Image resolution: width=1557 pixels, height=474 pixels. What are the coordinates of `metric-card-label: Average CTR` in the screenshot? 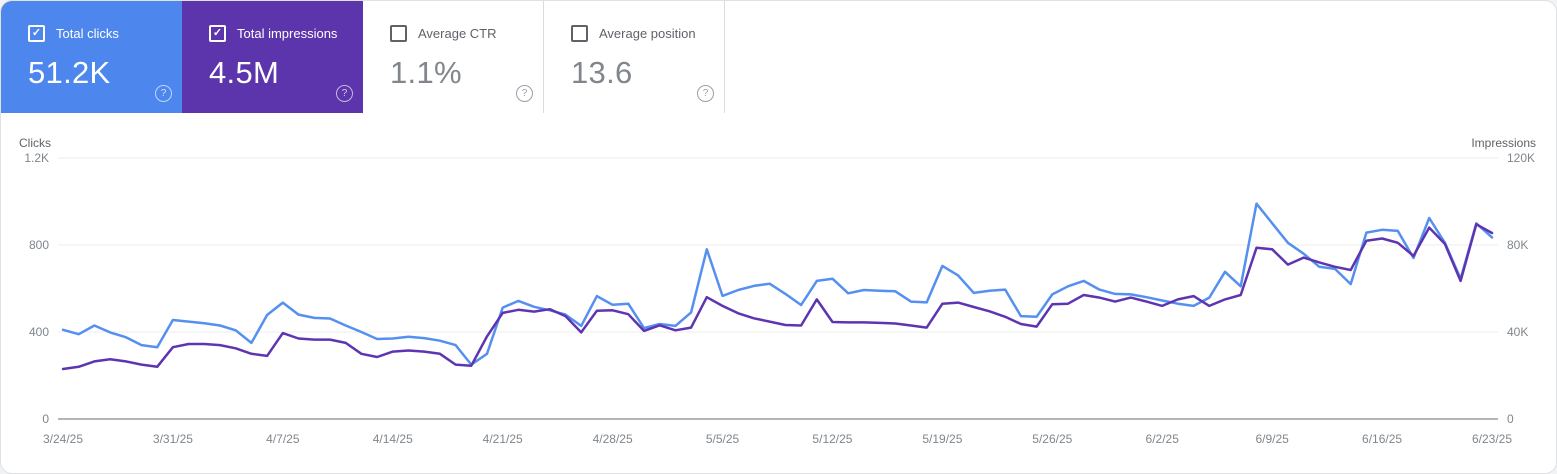 It's located at (457, 33).